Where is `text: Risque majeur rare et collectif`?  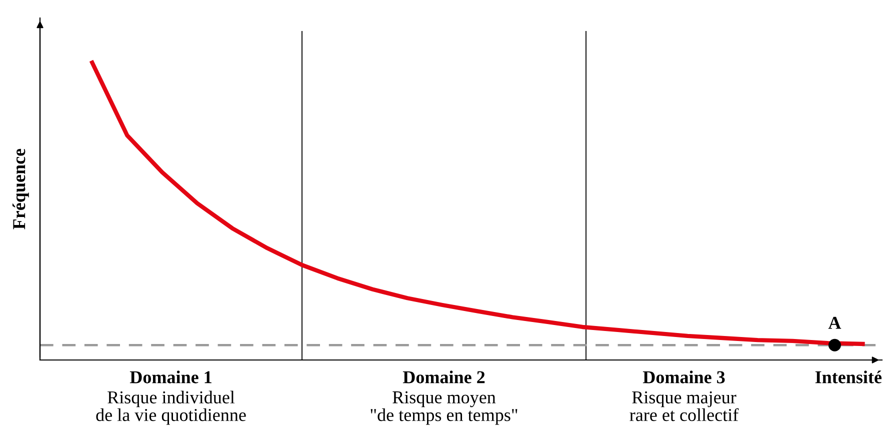
text: Risque majeur rare et collectif is located at coordinates (684, 406).